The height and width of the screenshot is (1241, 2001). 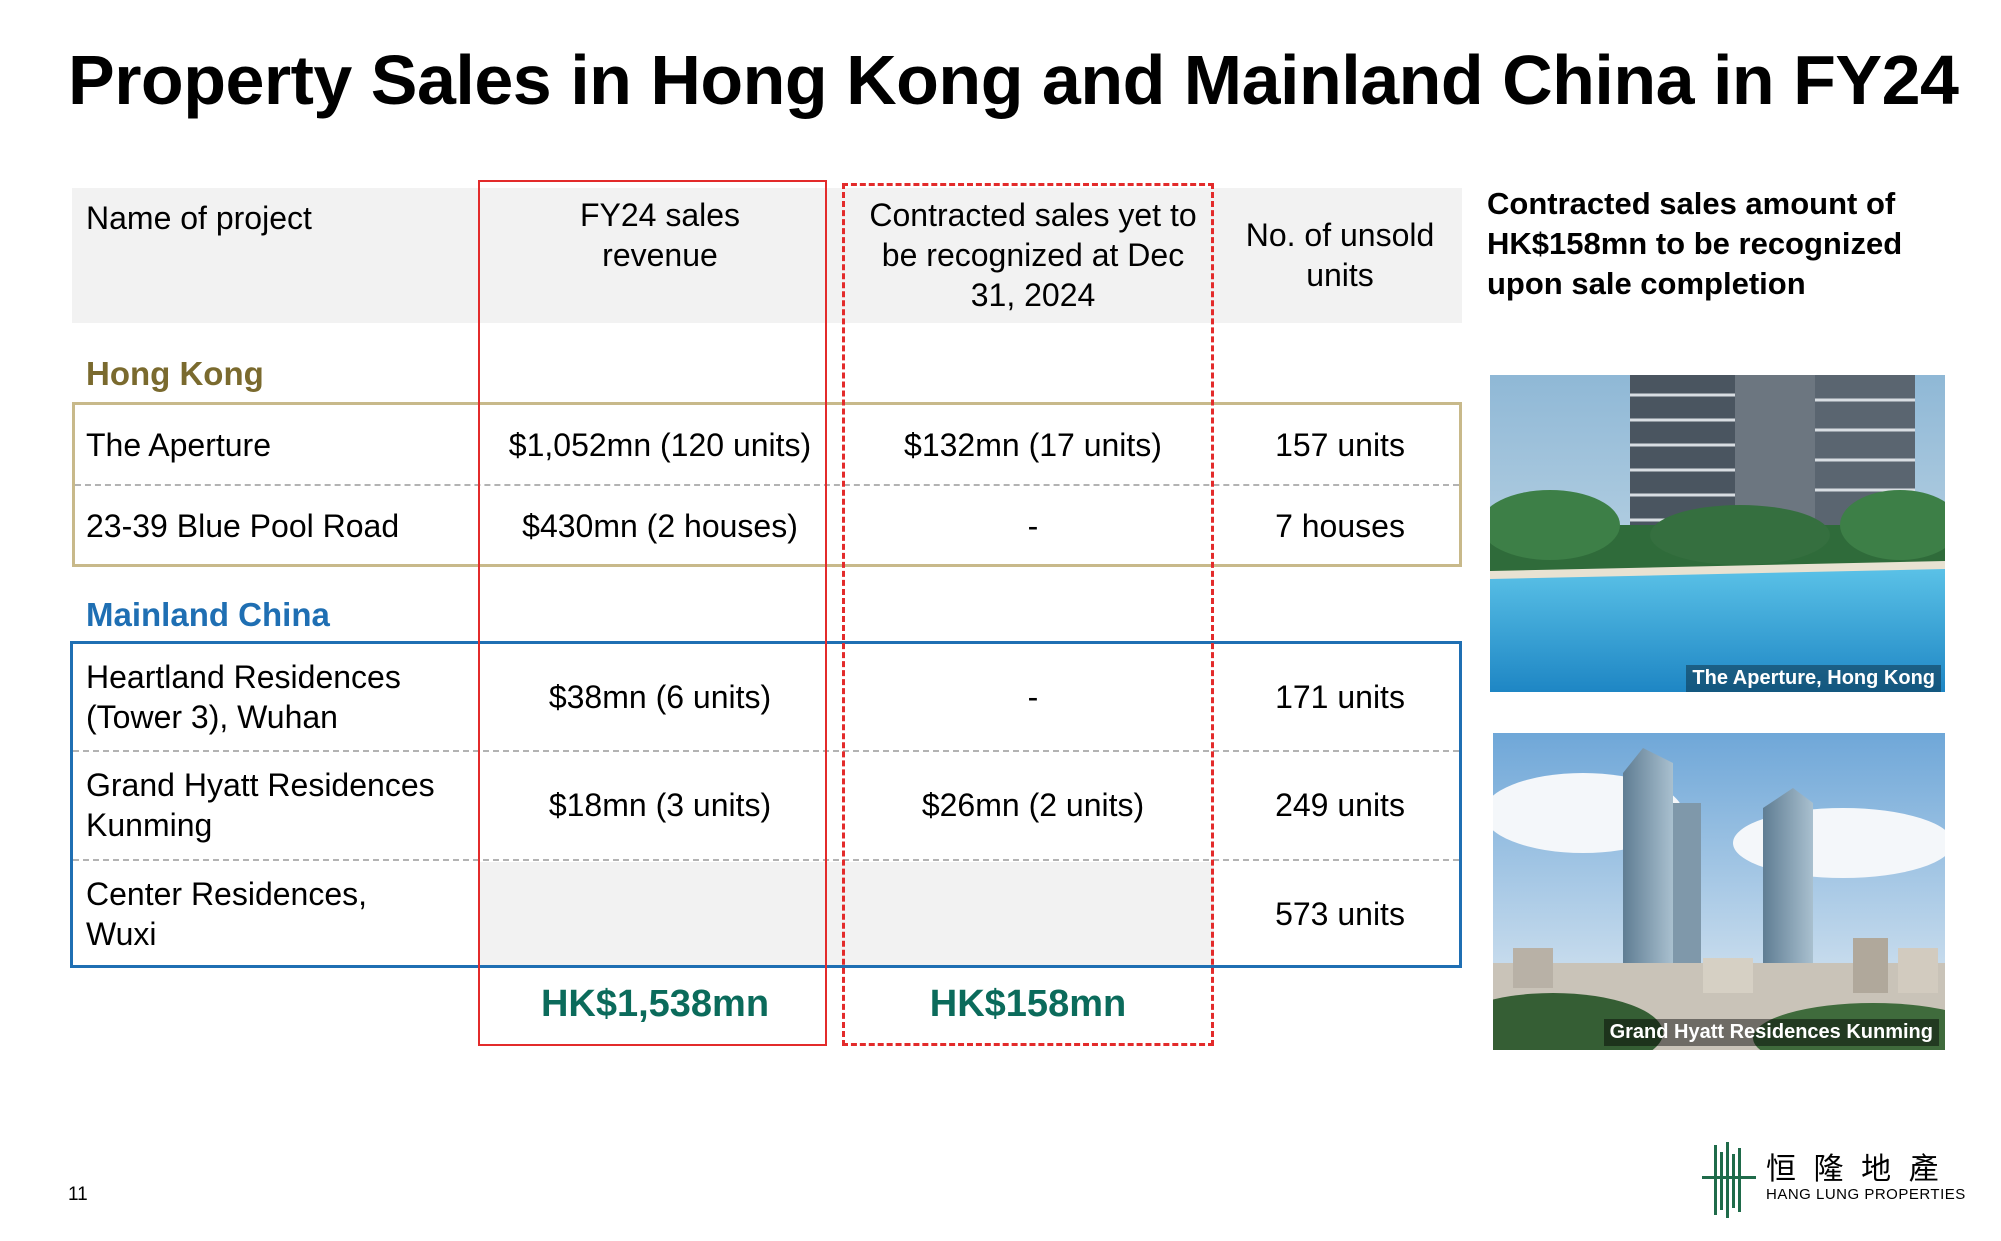 I want to click on header-unsold: No. of unsold units, so click(x=1340, y=255).